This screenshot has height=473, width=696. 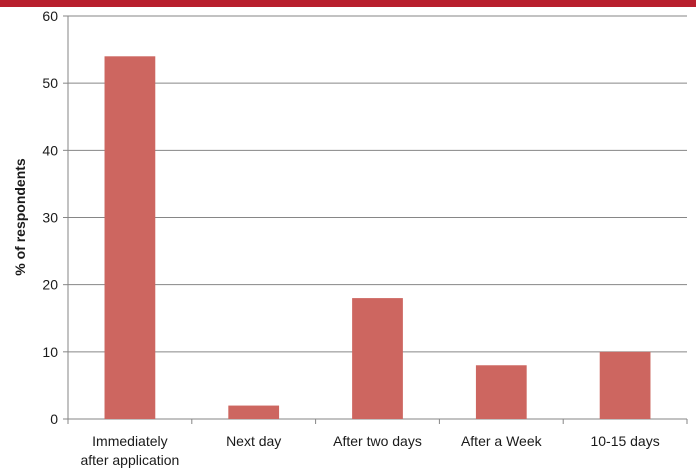 What do you see at coordinates (54, 419) in the screenshot?
I see `y-tick-label: 0` at bounding box center [54, 419].